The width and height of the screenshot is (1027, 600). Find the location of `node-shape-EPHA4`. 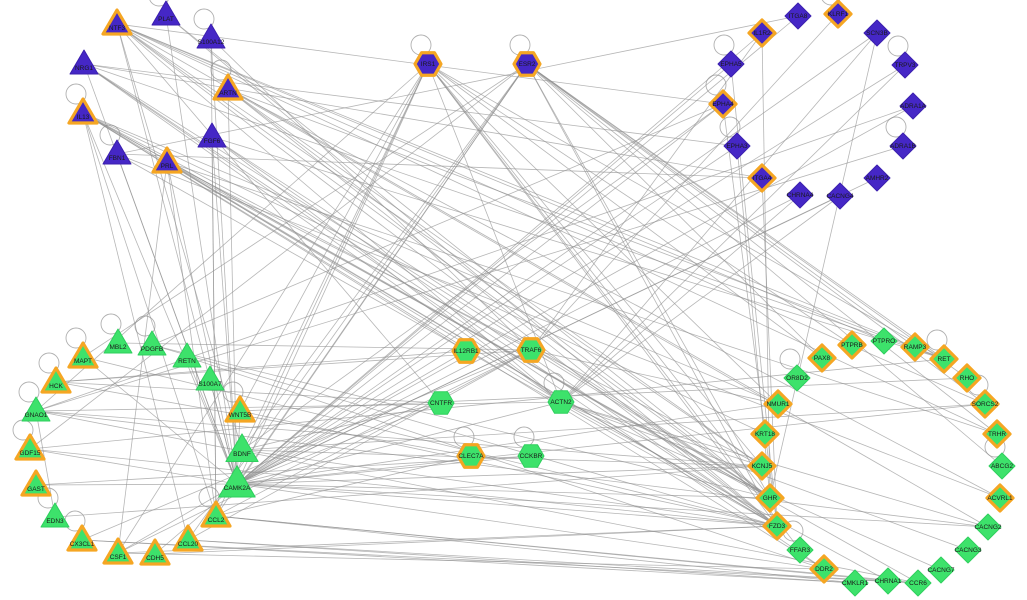

node-shape-EPHA4 is located at coordinates (723, 104).